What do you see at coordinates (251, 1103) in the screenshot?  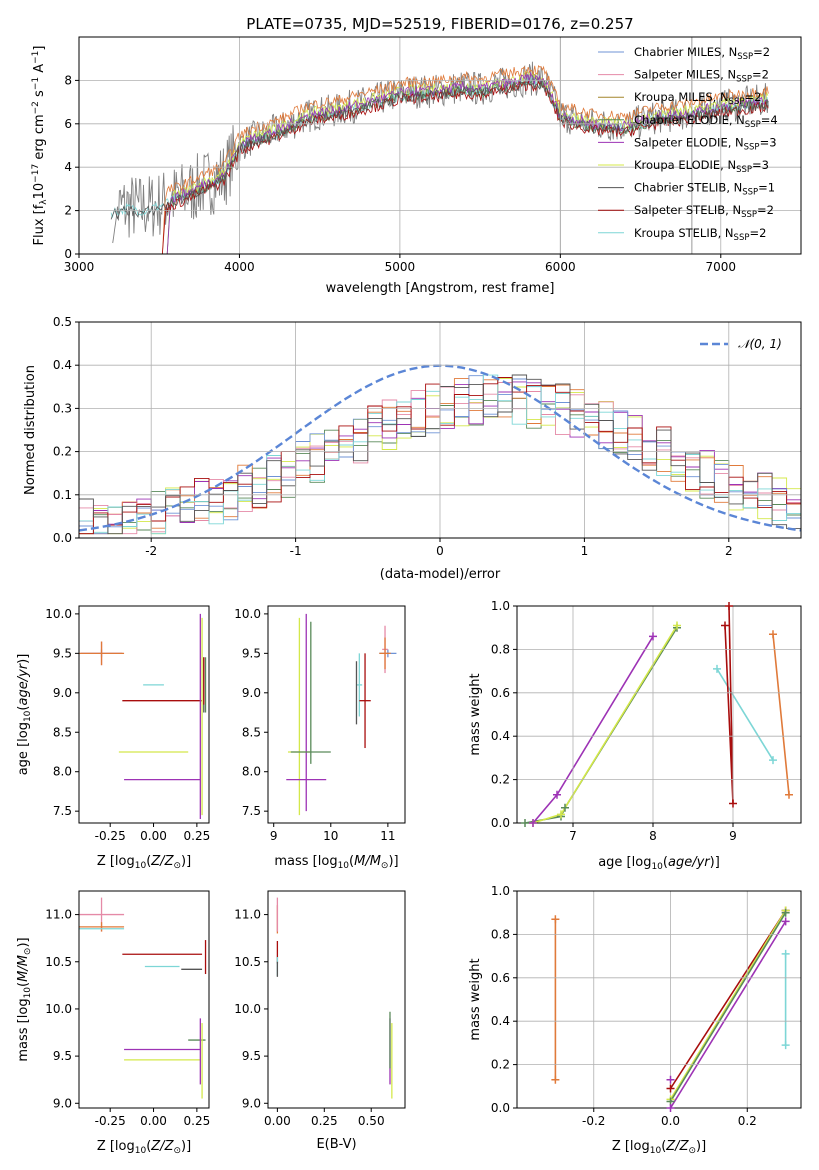 I see `y-tick-label: 9.0` at bounding box center [251, 1103].